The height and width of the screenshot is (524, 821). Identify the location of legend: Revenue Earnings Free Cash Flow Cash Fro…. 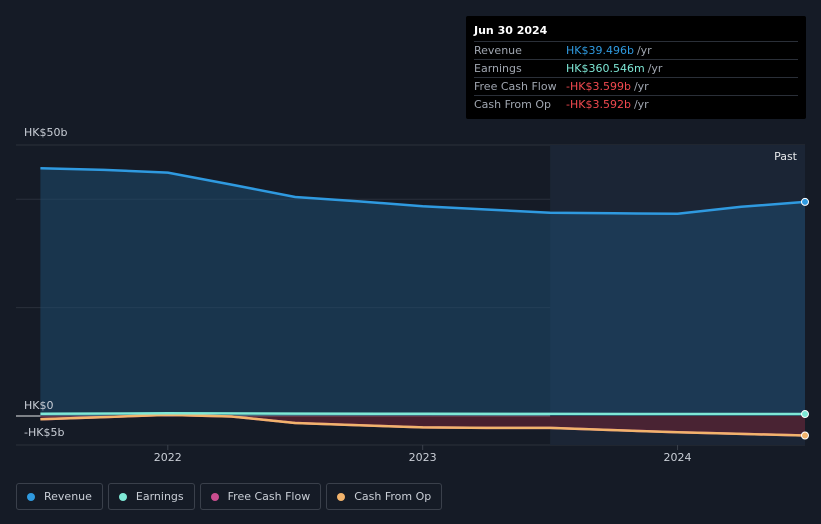
(229, 496).